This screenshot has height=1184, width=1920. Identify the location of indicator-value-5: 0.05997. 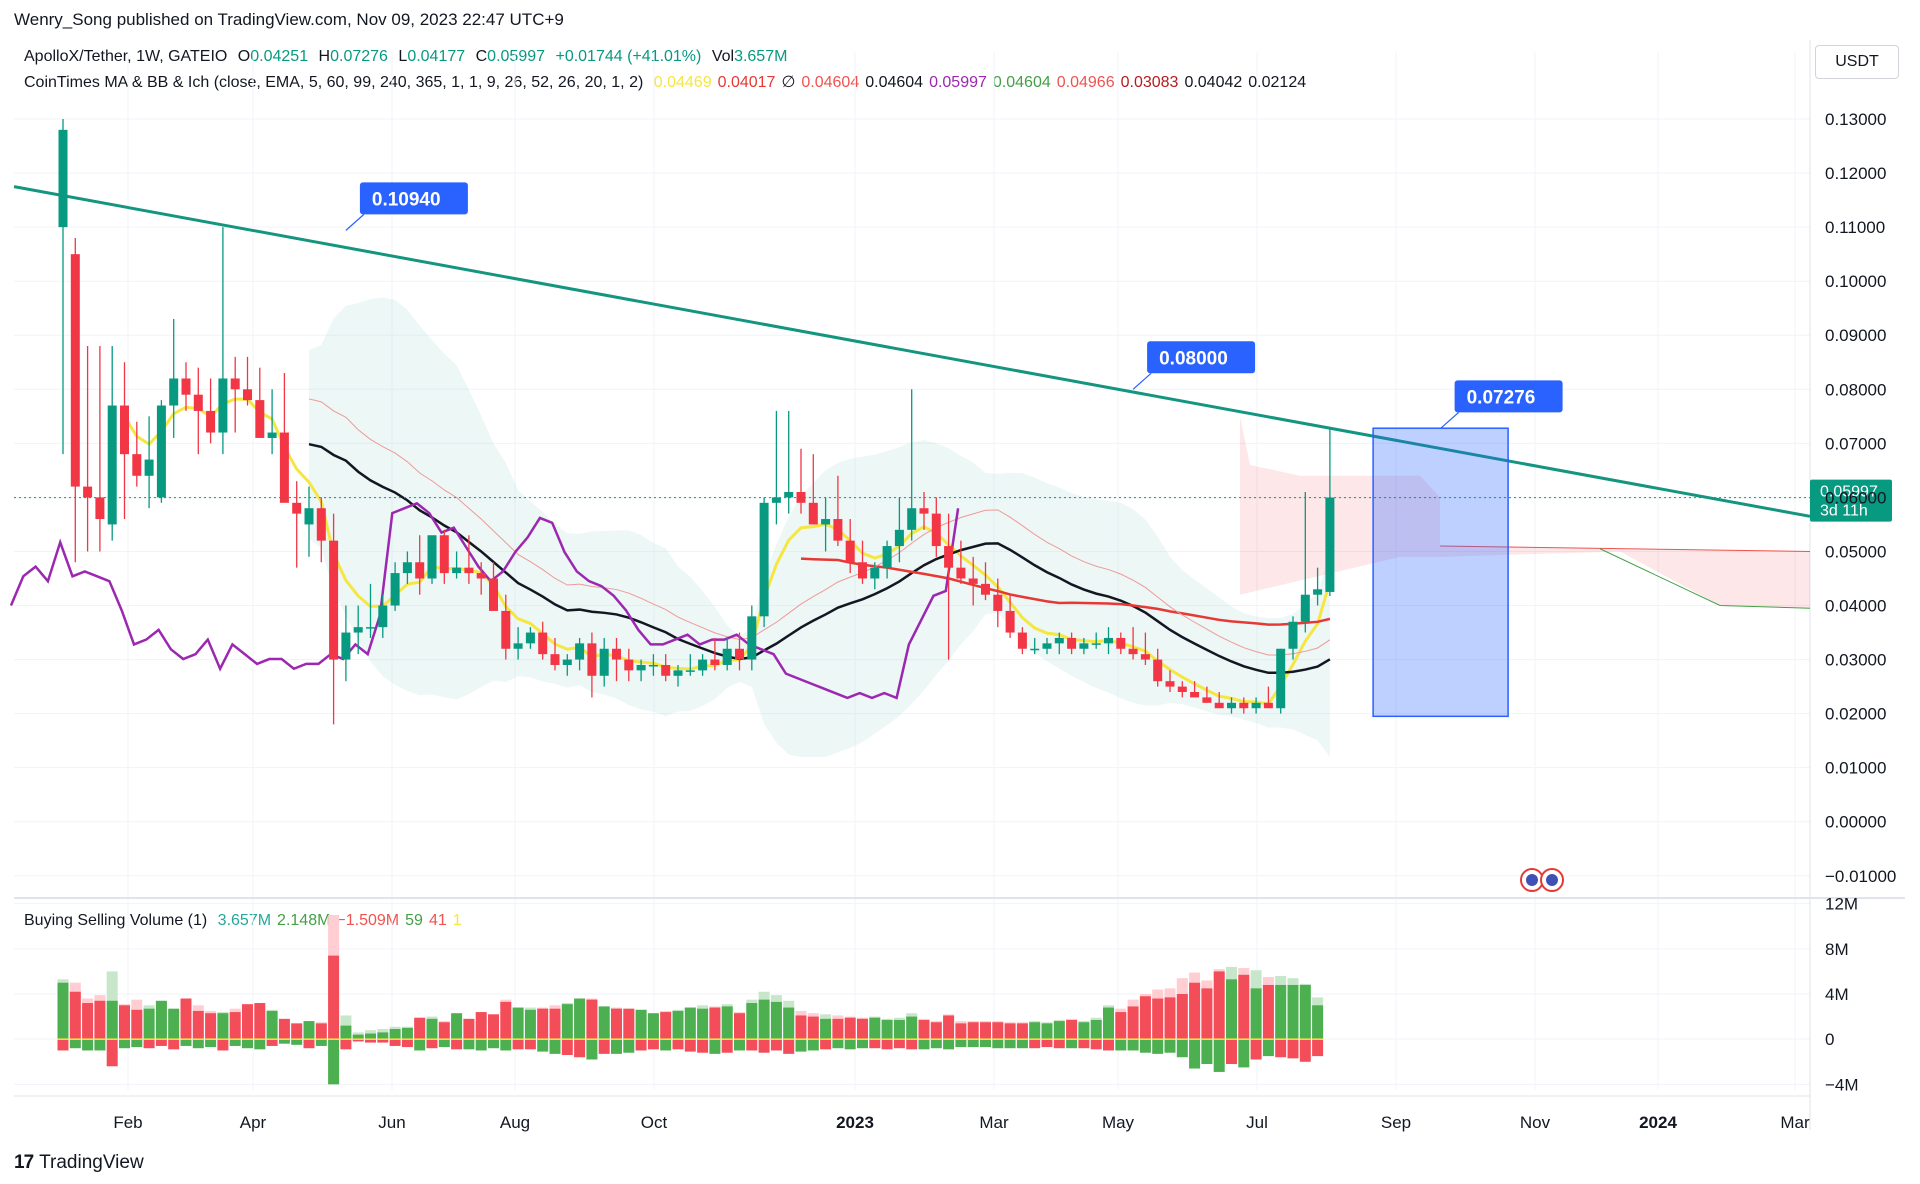
(958, 82).